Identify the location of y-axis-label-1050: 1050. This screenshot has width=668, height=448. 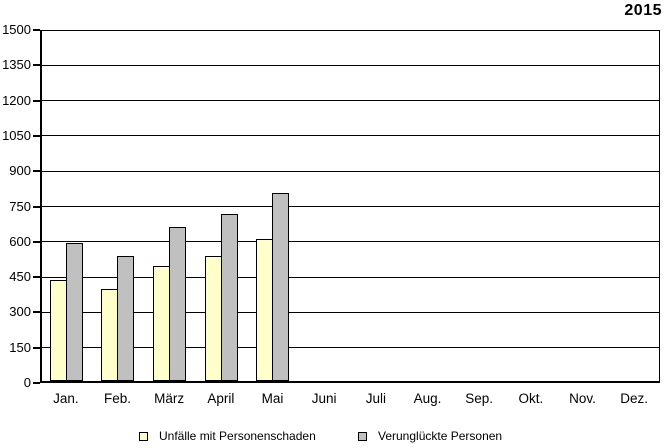
(16, 135).